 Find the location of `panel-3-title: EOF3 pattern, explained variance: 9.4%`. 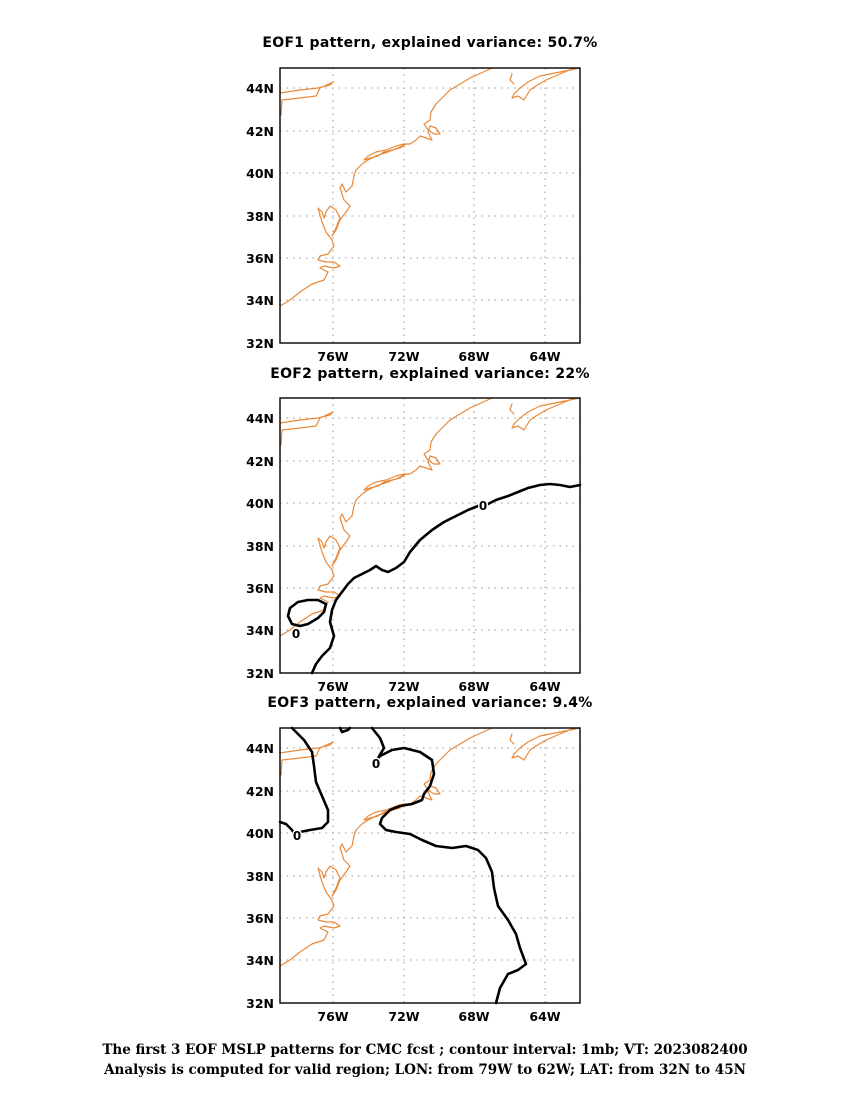

panel-3-title: EOF3 pattern, explained variance: 9.4% is located at coordinates (430, 703).